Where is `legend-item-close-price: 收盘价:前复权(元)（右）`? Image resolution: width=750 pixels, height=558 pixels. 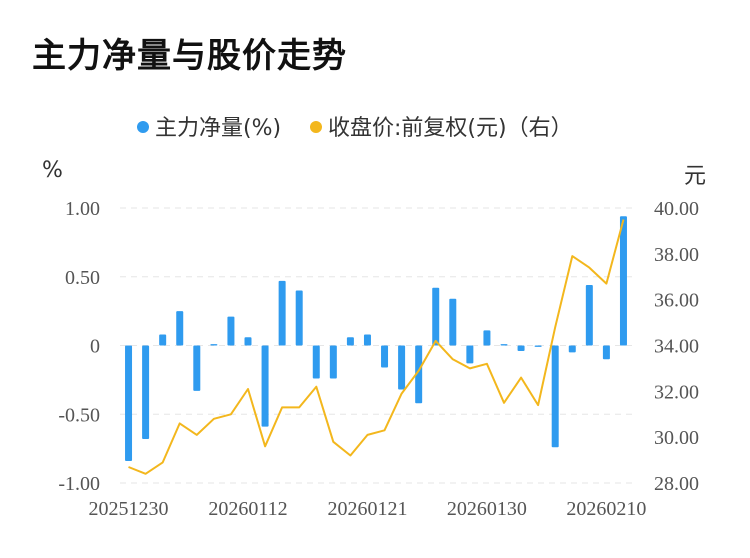
legend-item-close-price: 收盘价:前复权(元)（右） is located at coordinates (441, 126).